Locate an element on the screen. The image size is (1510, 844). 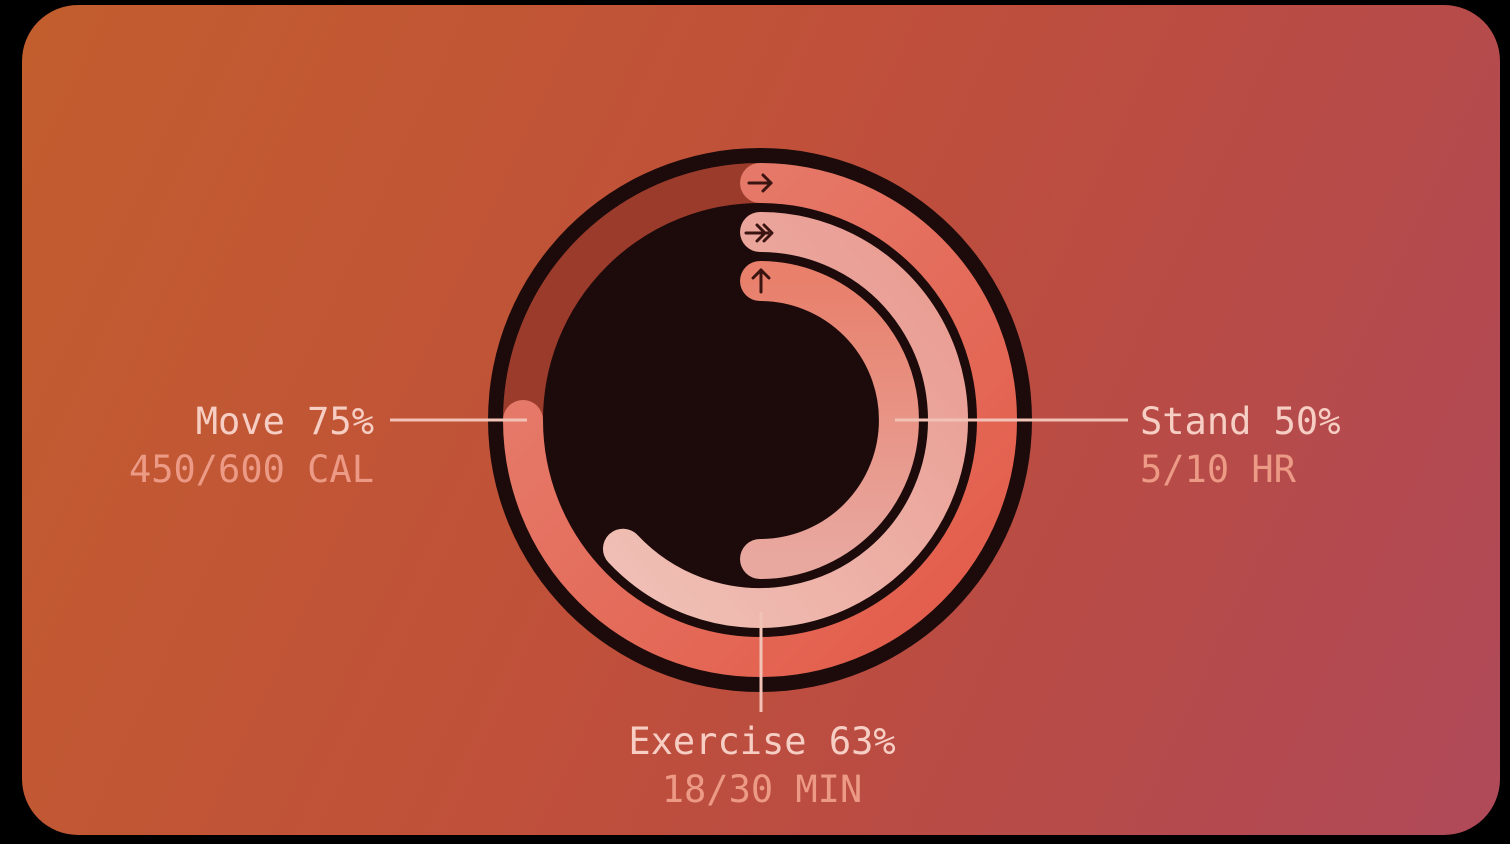
stand-label: Stand 50% is located at coordinates (1240, 421).